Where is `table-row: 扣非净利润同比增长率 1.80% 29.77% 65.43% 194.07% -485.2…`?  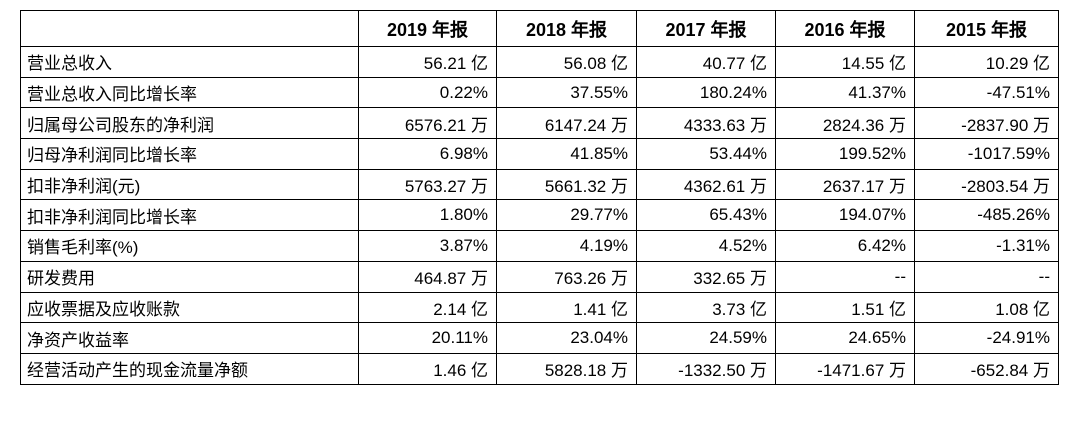 table-row: 扣非净利润同比增长率 1.80% 29.77% 65.43% 194.07% -485.2… is located at coordinates (539, 215).